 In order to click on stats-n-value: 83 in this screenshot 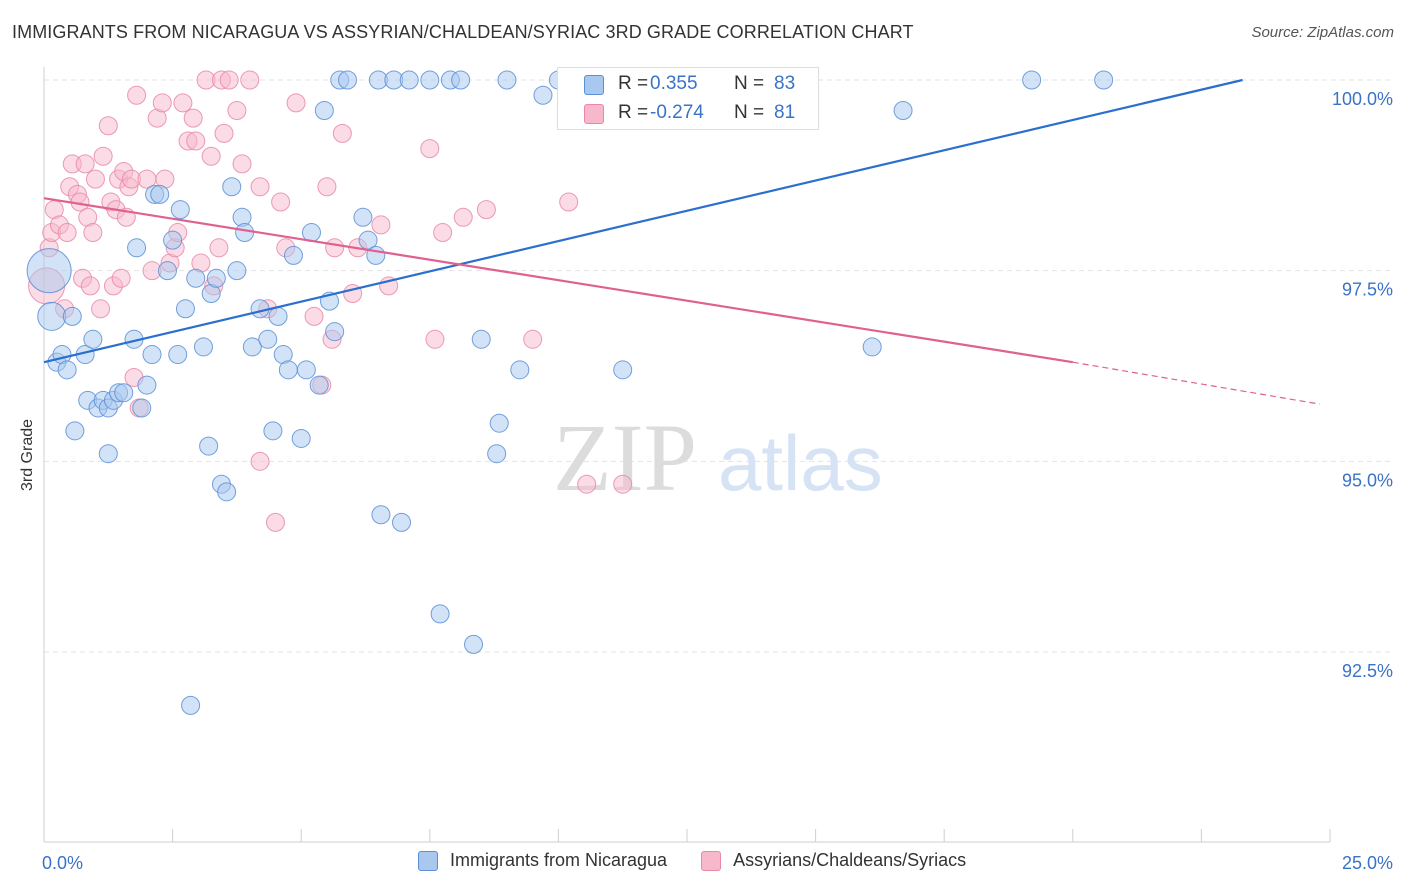, I will do `click(785, 83)`.